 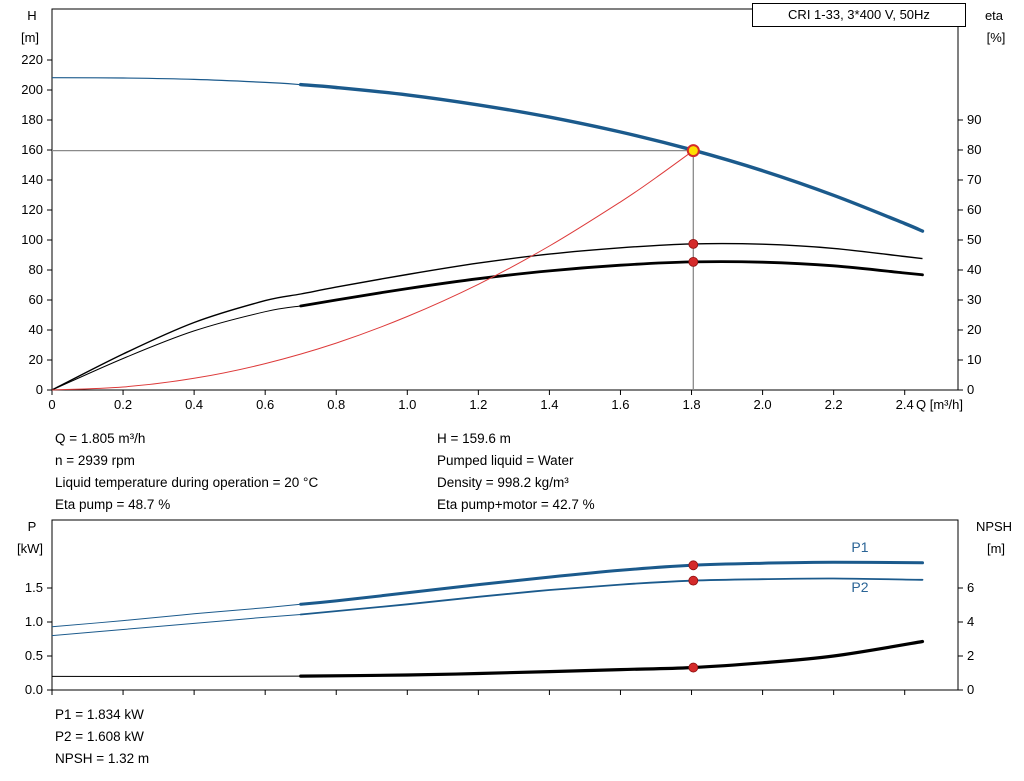 What do you see at coordinates (503, 482) in the screenshot?
I see `info-density: Density = 998.2 kg/m³` at bounding box center [503, 482].